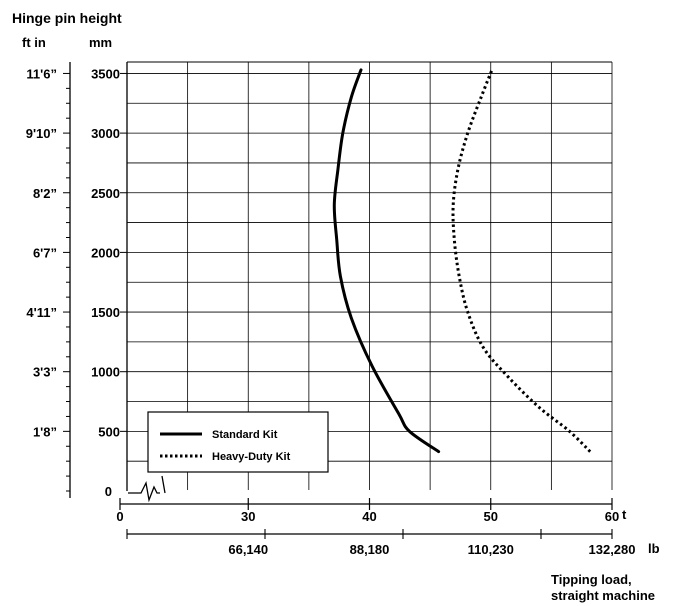 This screenshot has width=684, height=606. I want to click on y-imperial-unit: ft in, so click(34, 42).